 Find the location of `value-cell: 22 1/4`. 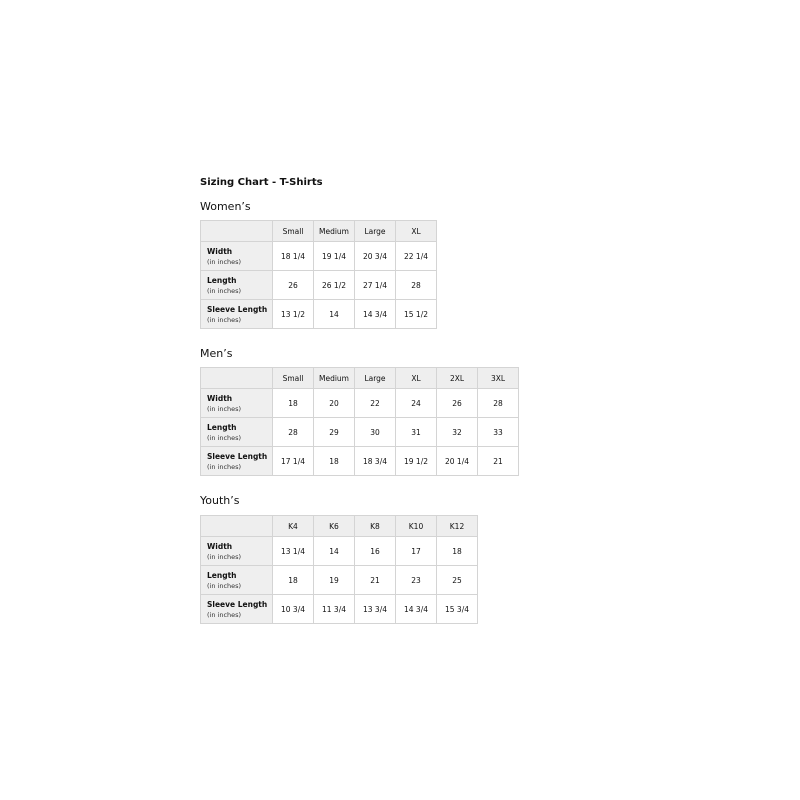

value-cell: 22 1/4 is located at coordinates (416, 256).